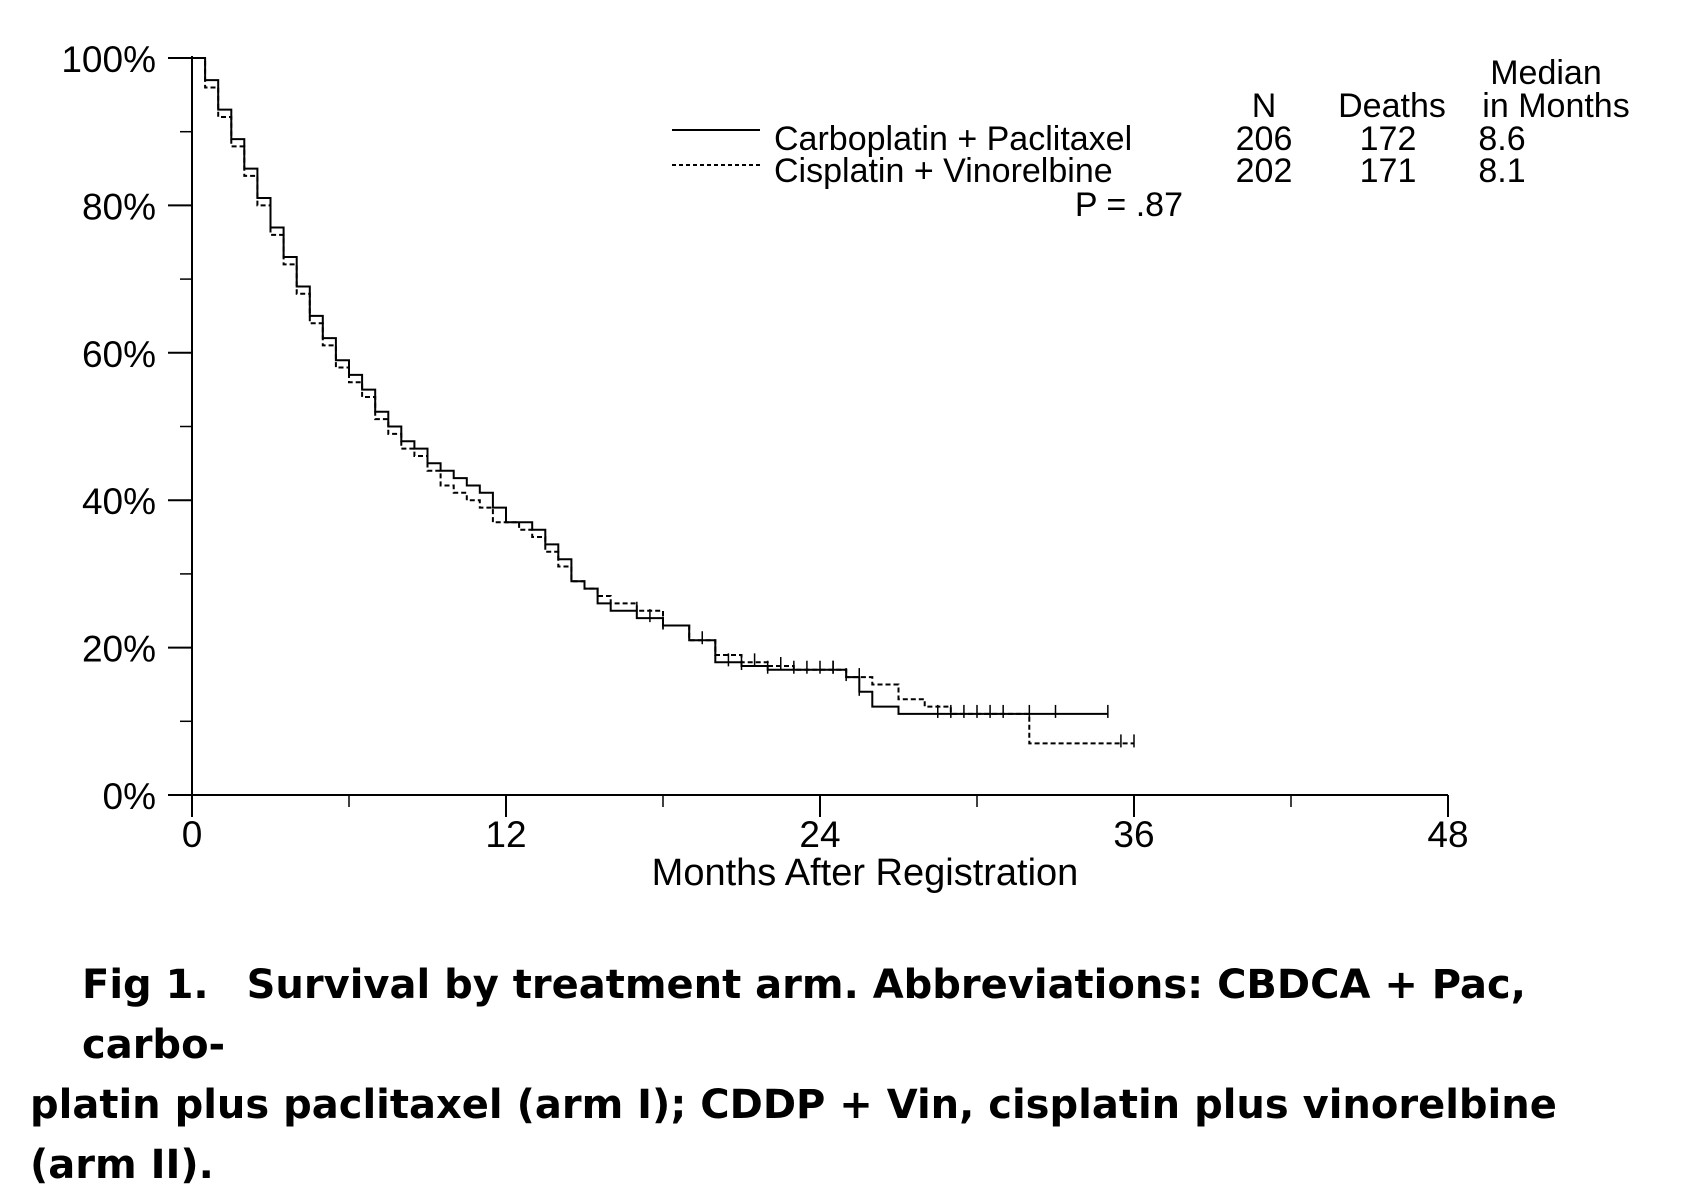 The image size is (1688, 1195). What do you see at coordinates (819, 834) in the screenshot?
I see `x-tick-label: 24` at bounding box center [819, 834].